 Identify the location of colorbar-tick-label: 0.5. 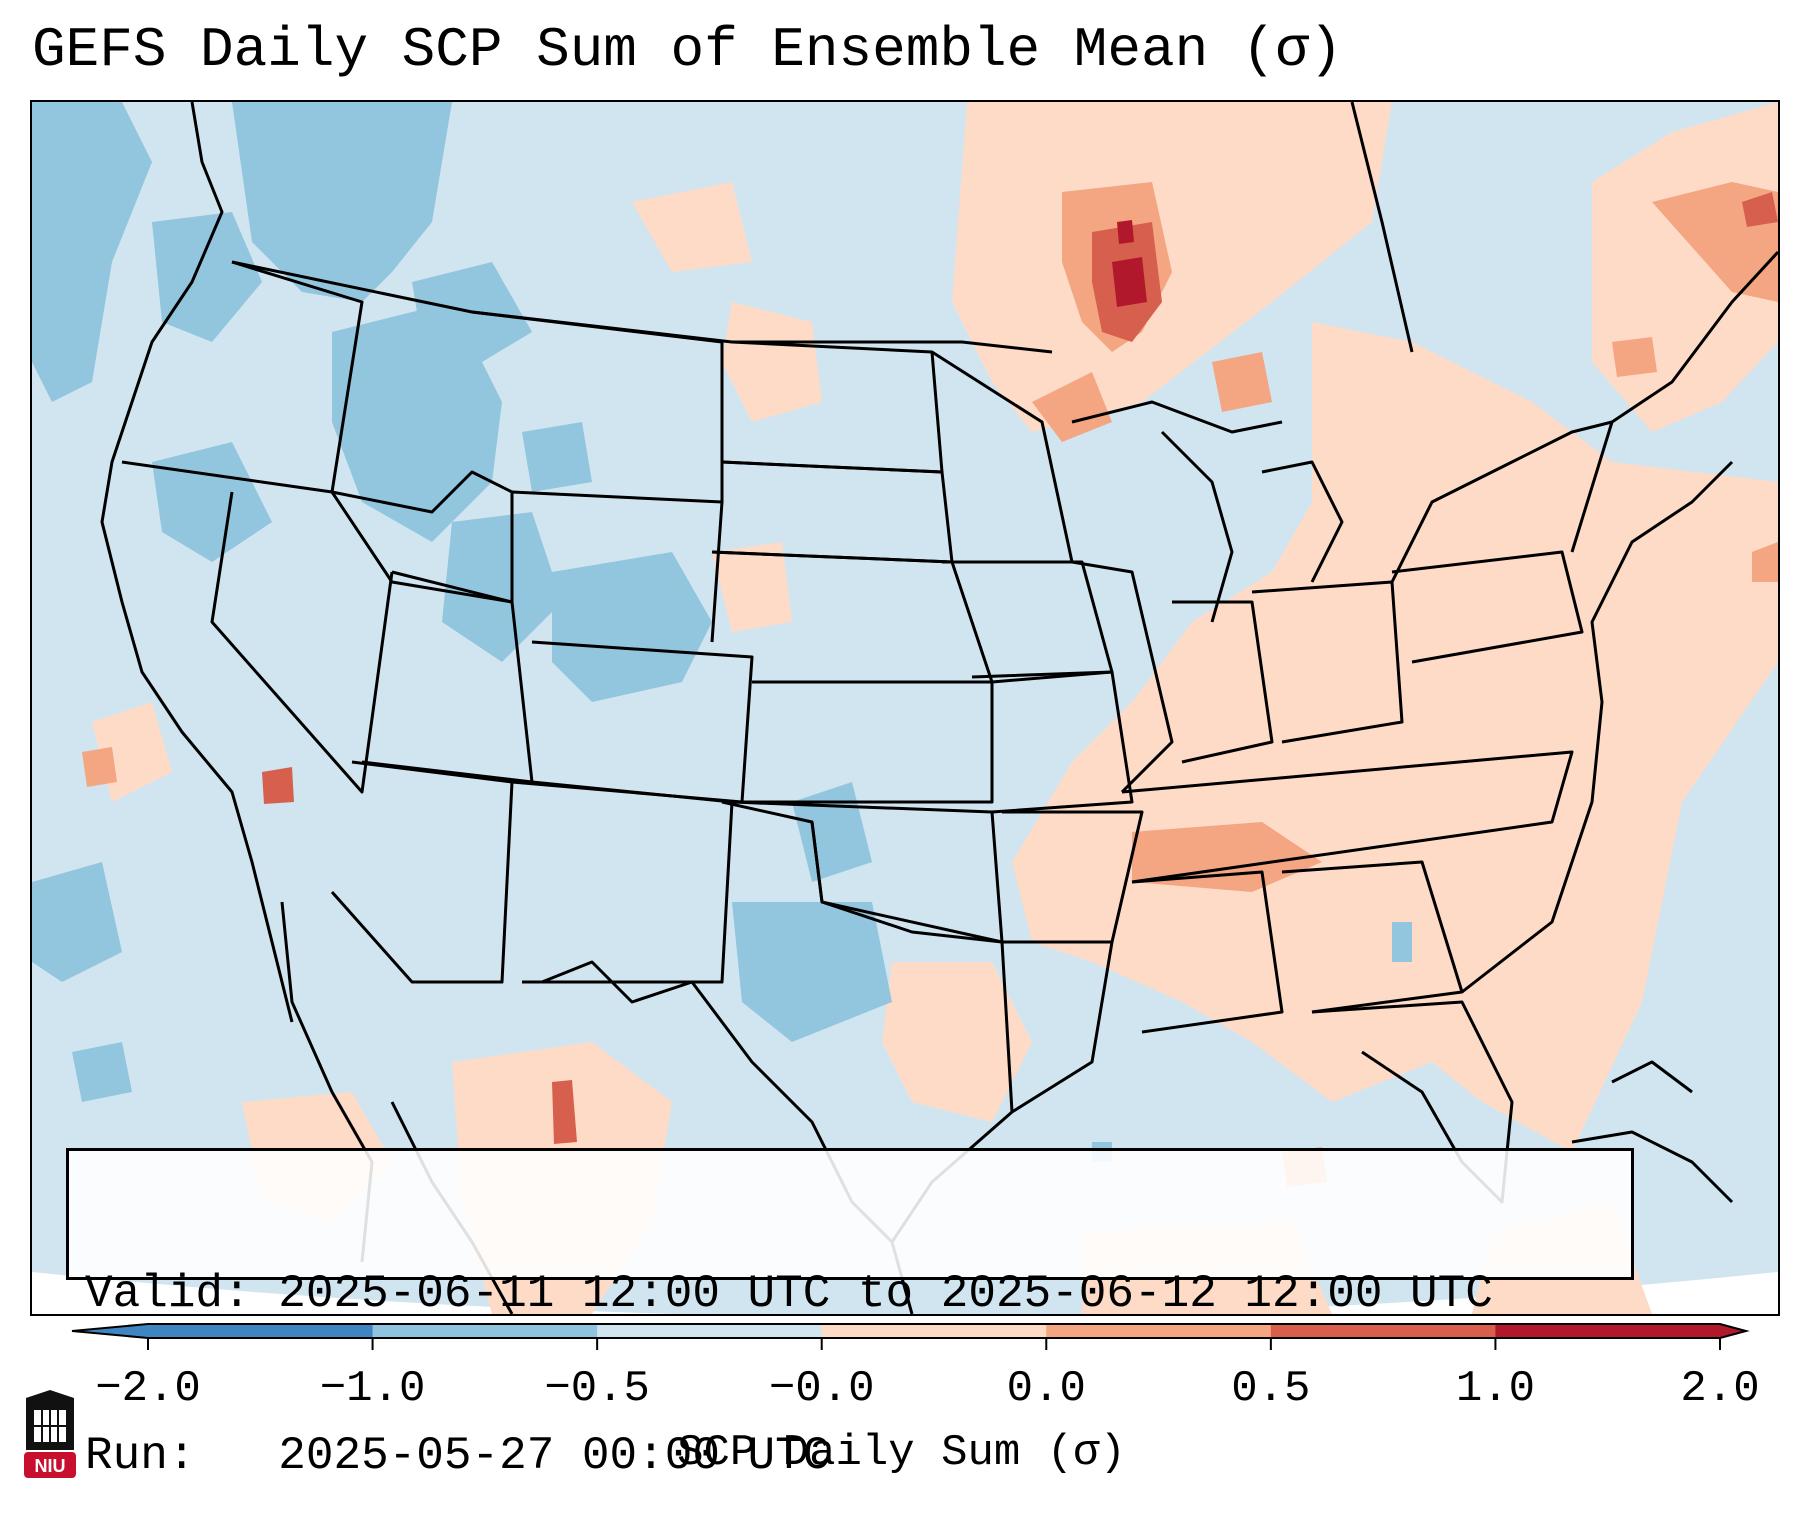
(1271, 1389).